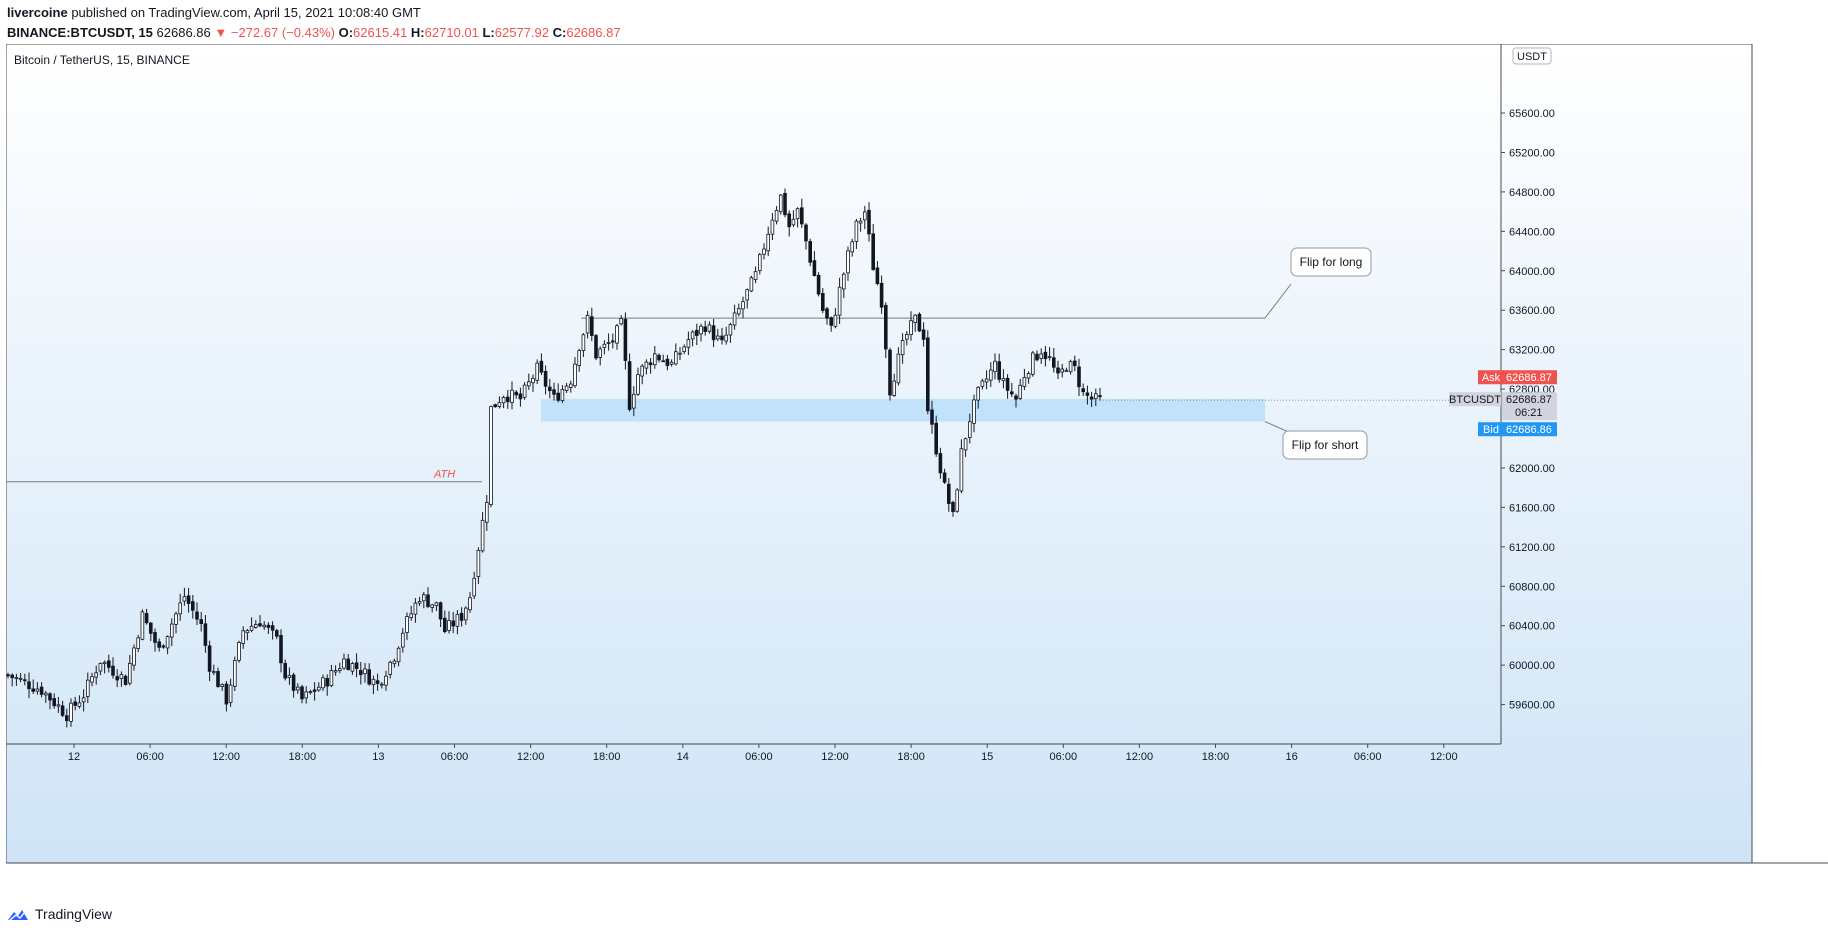  I want to click on y-tick-label: 60400.00, so click(1532, 627).